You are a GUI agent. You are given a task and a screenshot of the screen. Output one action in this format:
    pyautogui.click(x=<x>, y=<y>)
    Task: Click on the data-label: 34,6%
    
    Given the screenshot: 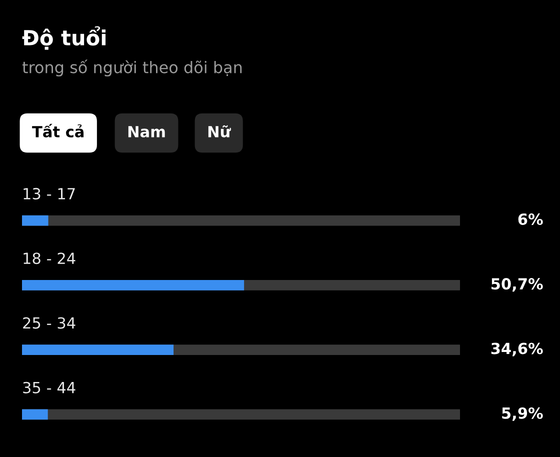 What is the action you would take?
    pyautogui.click(x=517, y=349)
    